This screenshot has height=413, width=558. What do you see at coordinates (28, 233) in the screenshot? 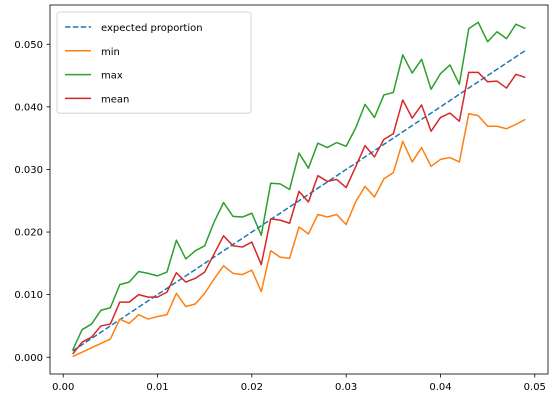
I see `y-tick-label: 0.020` at bounding box center [28, 233].